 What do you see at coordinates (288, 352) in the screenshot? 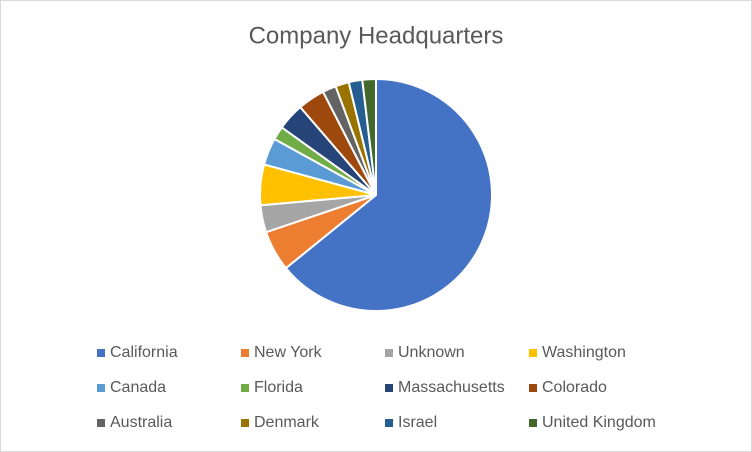
I see `legend-label: New York` at bounding box center [288, 352].